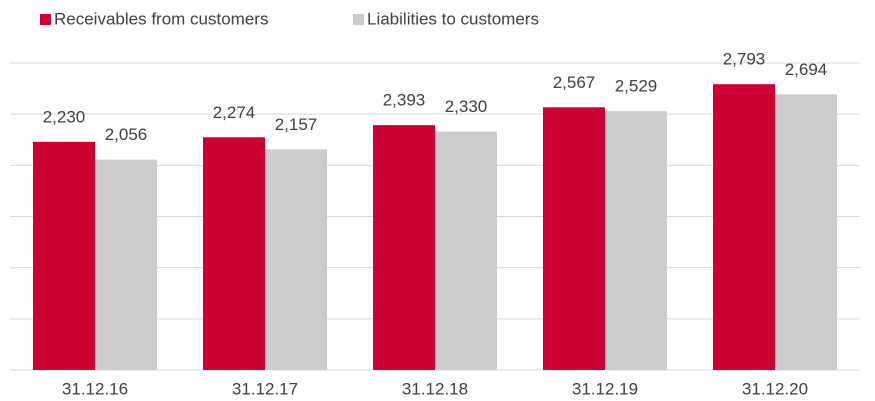 The image size is (875, 401). I want to click on data-label: 2,230, so click(64, 116).